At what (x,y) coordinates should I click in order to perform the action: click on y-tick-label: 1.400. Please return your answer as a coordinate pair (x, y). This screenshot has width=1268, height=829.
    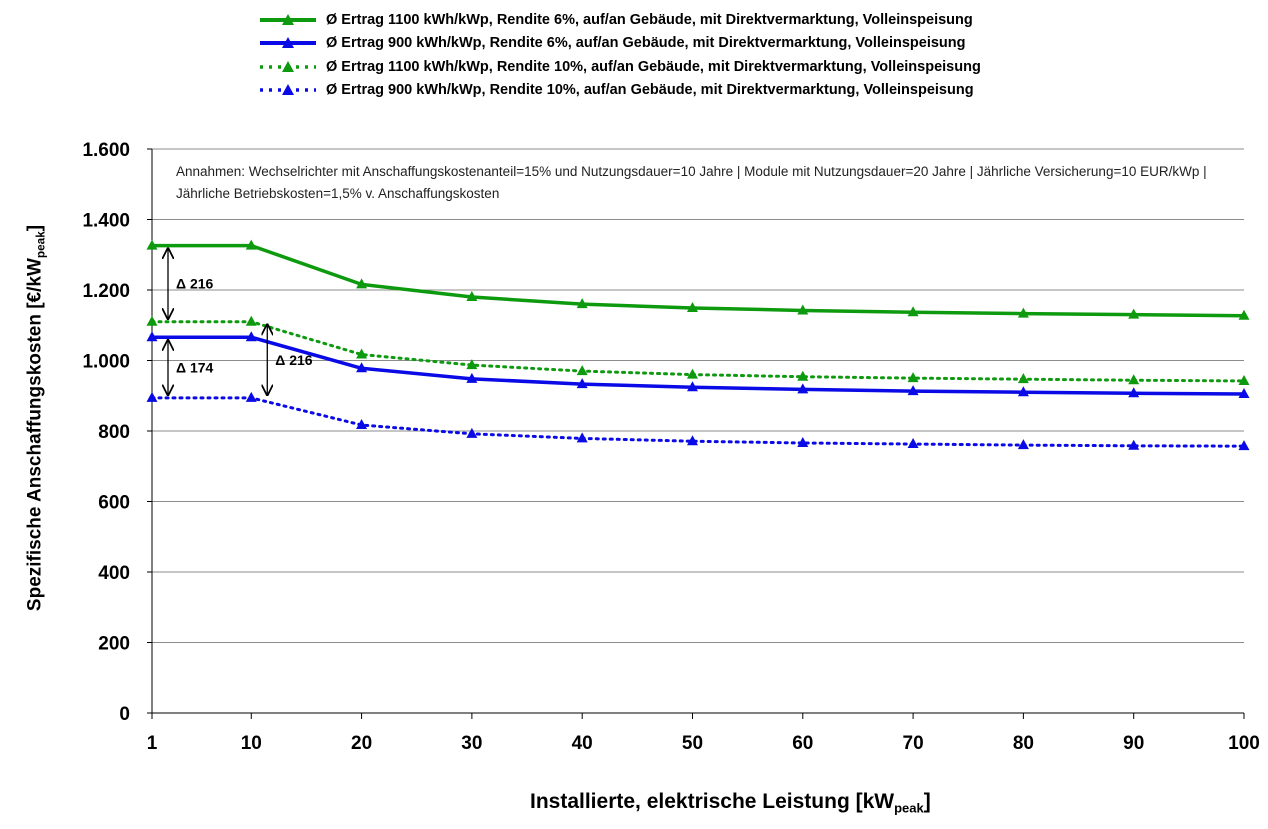
    Looking at the image, I should click on (106, 221).